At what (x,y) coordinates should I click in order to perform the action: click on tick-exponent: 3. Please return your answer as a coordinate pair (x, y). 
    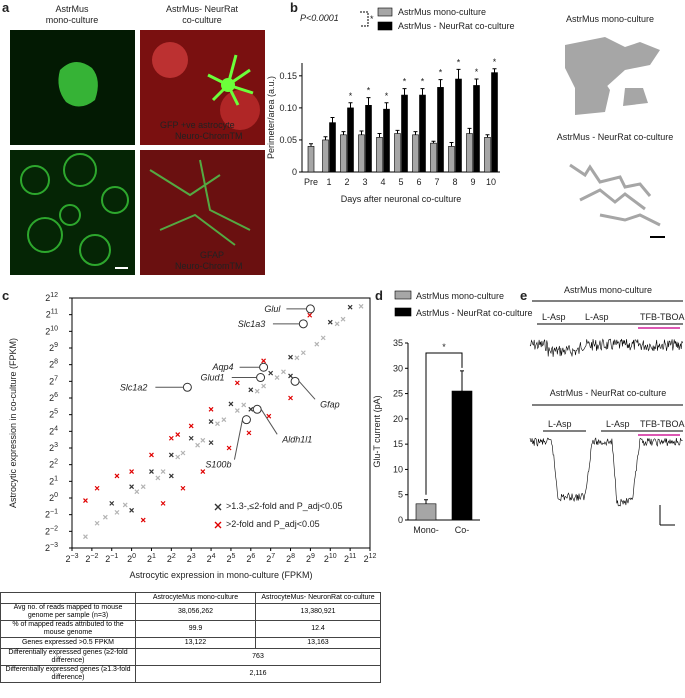
    Looking at the image, I should click on (56, 445).